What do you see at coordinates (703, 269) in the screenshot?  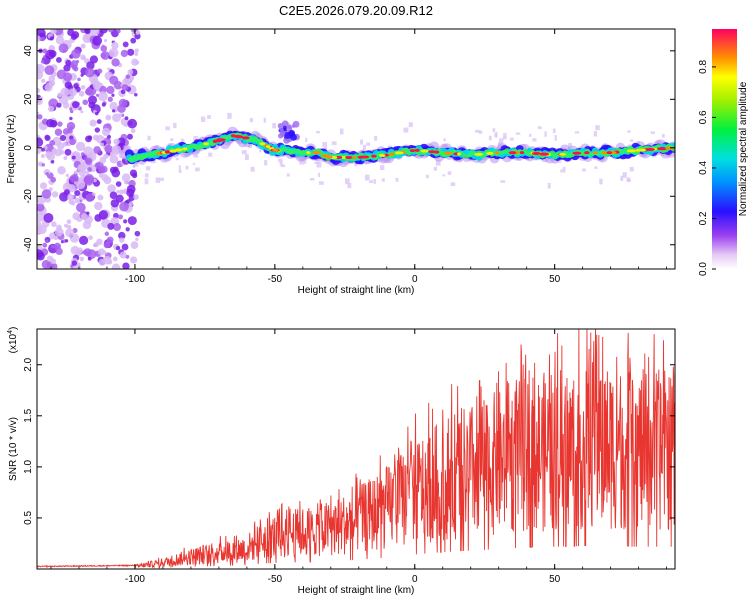 I see `colorbar-tick-label: 0.0` at bounding box center [703, 269].